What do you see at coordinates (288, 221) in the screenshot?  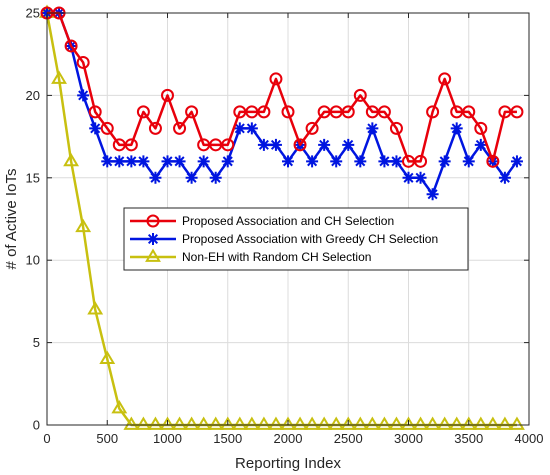 I see `legend-label: Proposed Association and CH Selection` at bounding box center [288, 221].